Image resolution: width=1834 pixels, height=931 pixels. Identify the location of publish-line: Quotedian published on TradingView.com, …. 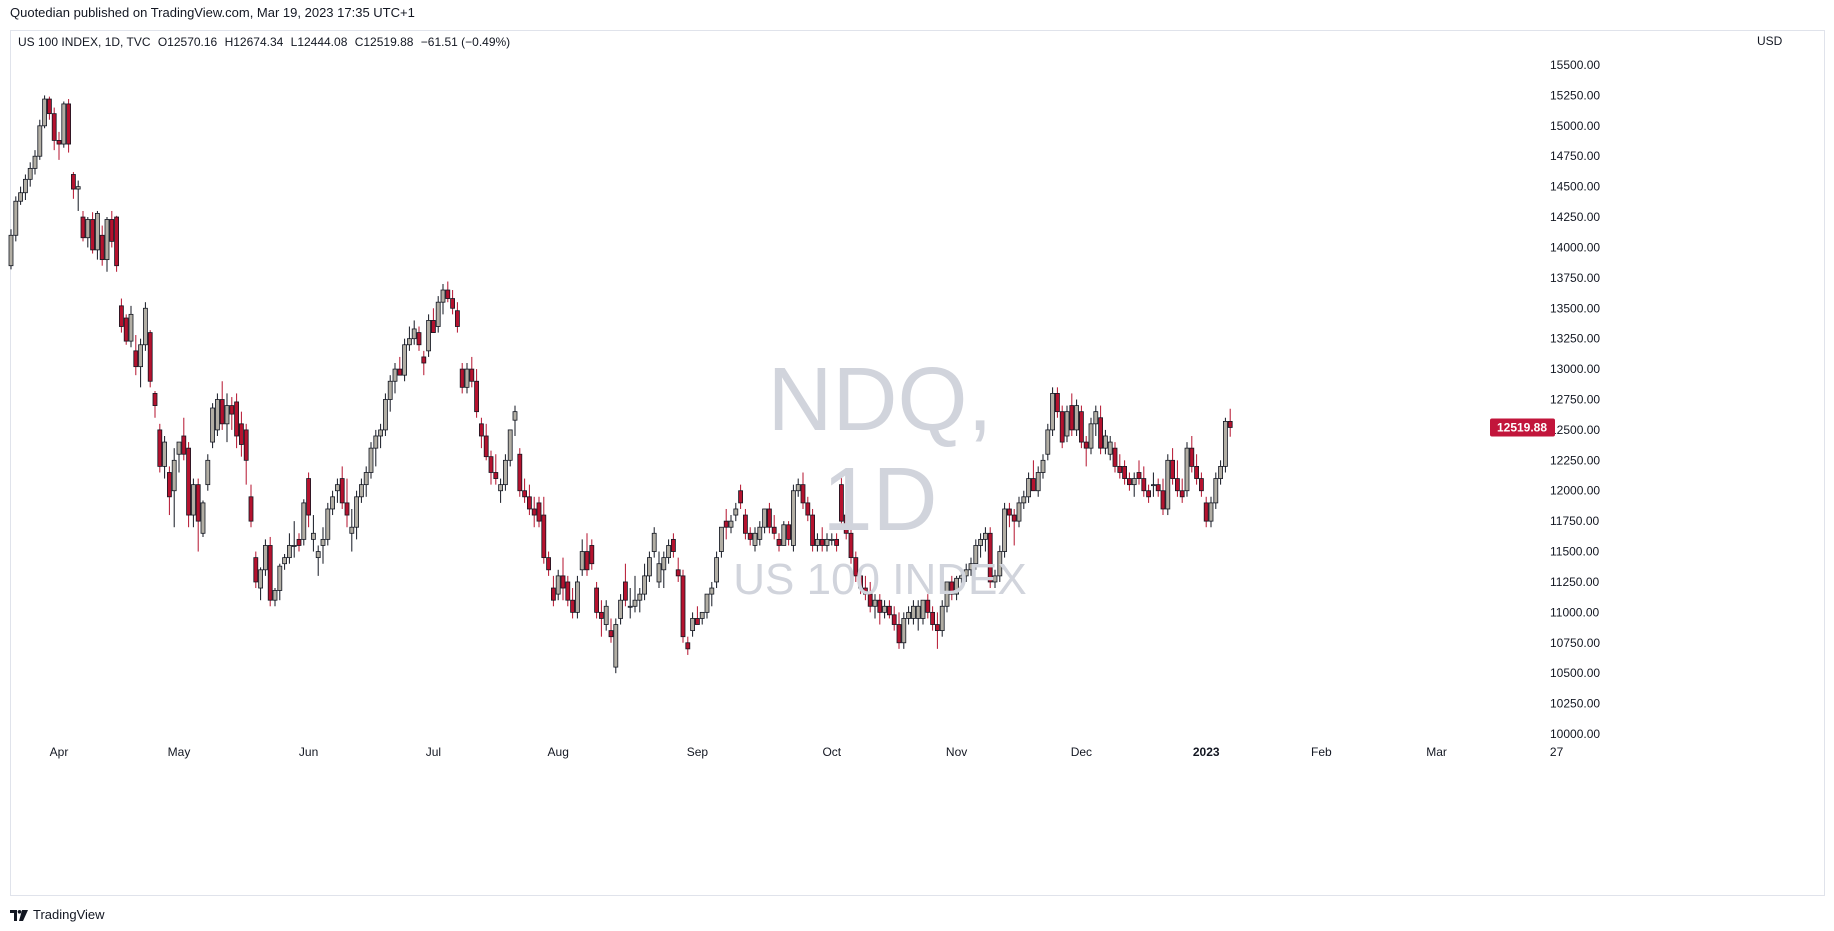
(212, 12).